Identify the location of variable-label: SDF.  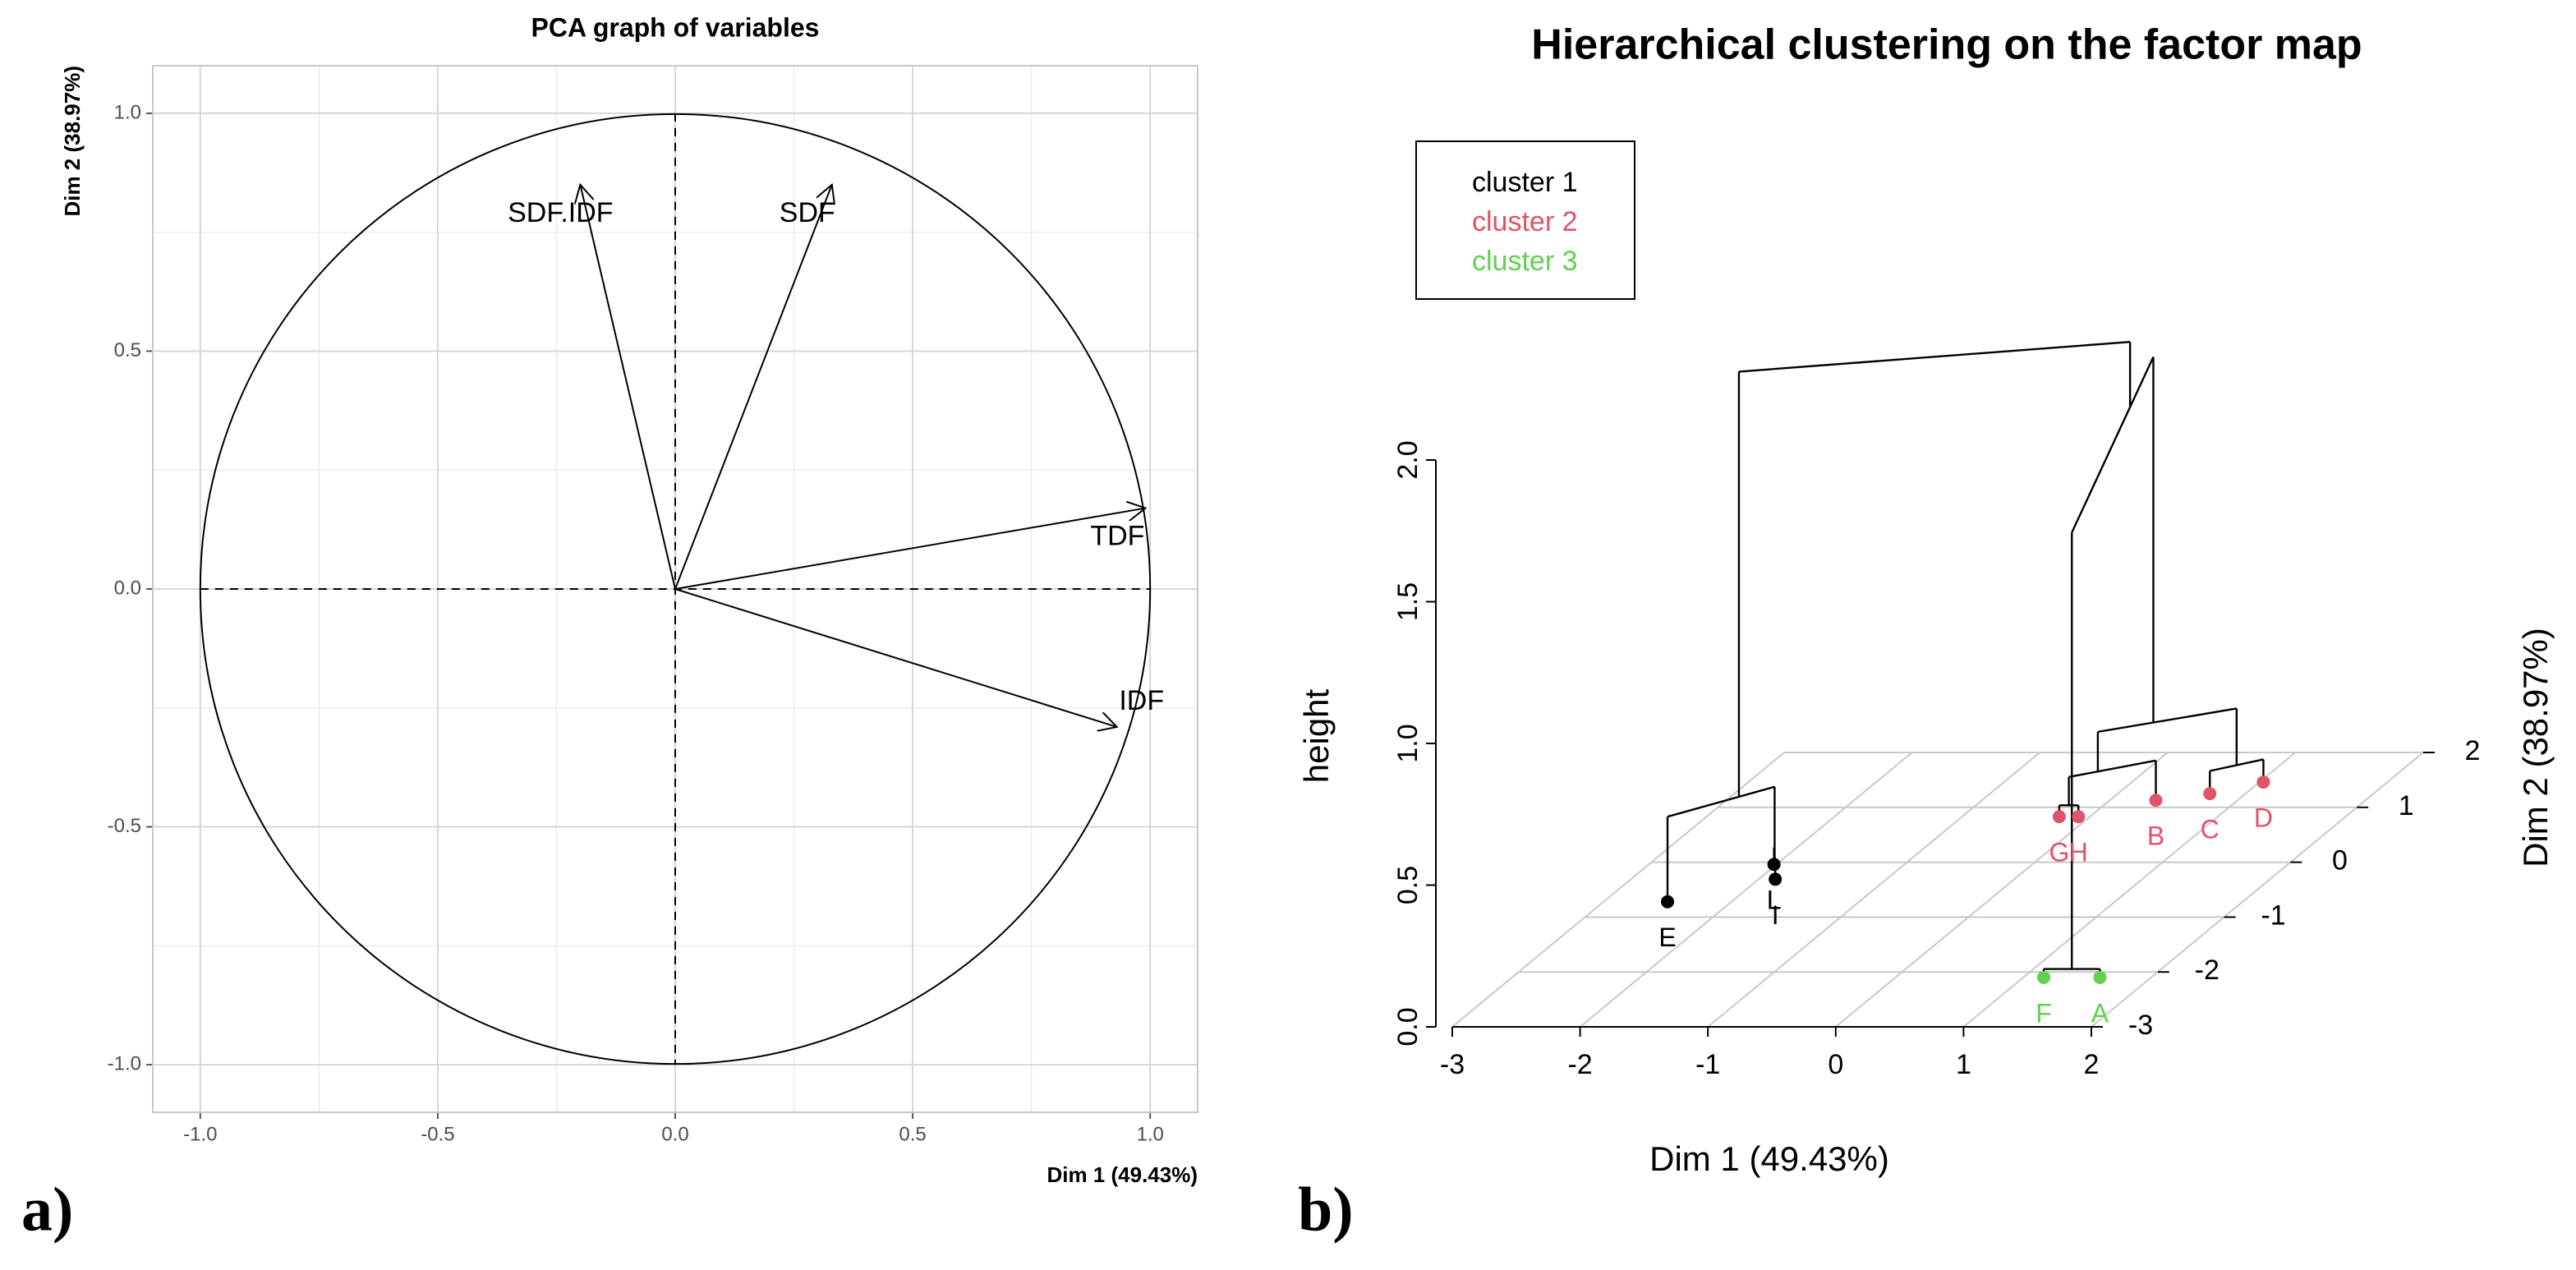
(807, 212).